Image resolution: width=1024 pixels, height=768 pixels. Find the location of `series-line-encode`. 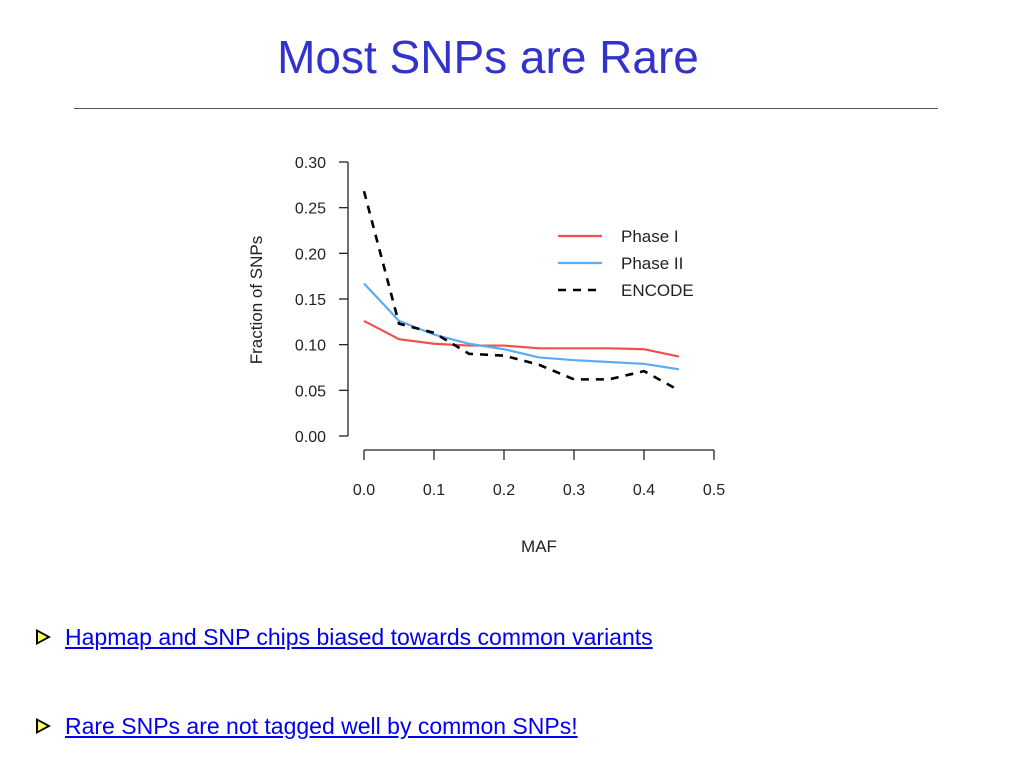

series-line-encode is located at coordinates (521, 291).